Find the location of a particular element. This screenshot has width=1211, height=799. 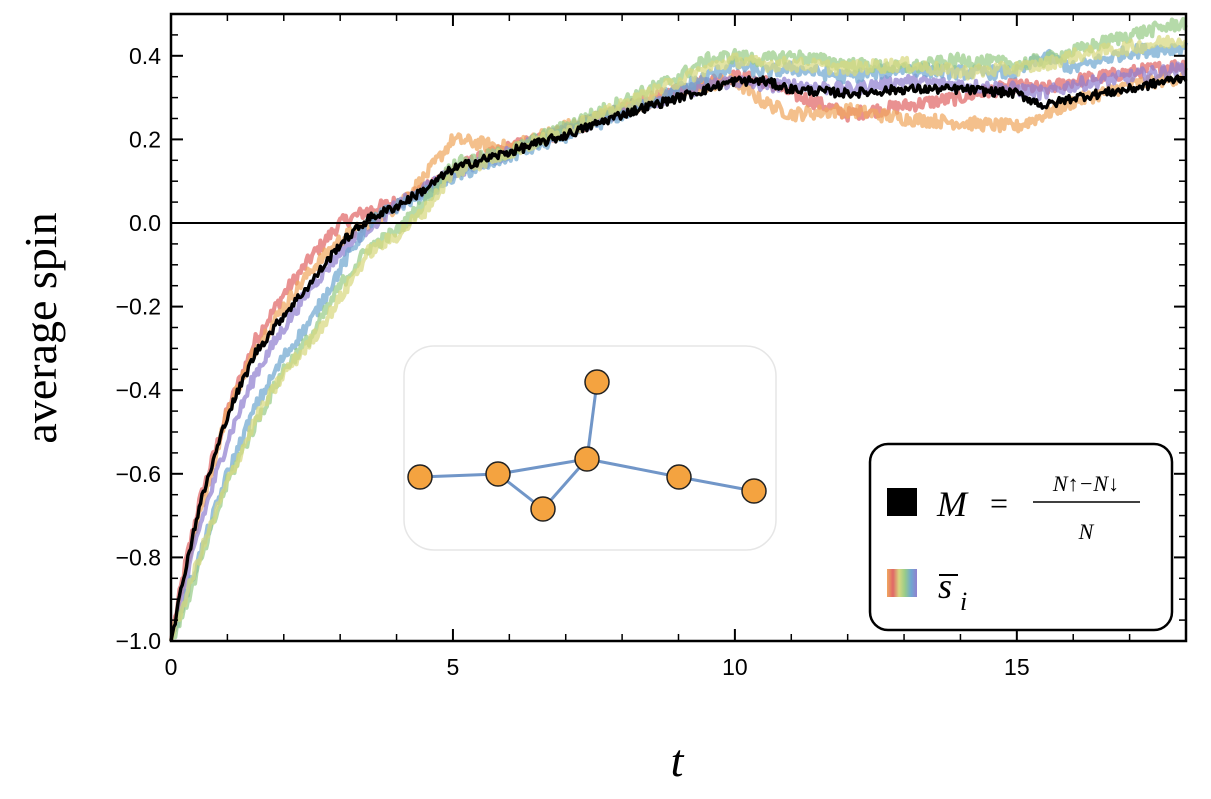

inset-network-graph is located at coordinates (590, 448).